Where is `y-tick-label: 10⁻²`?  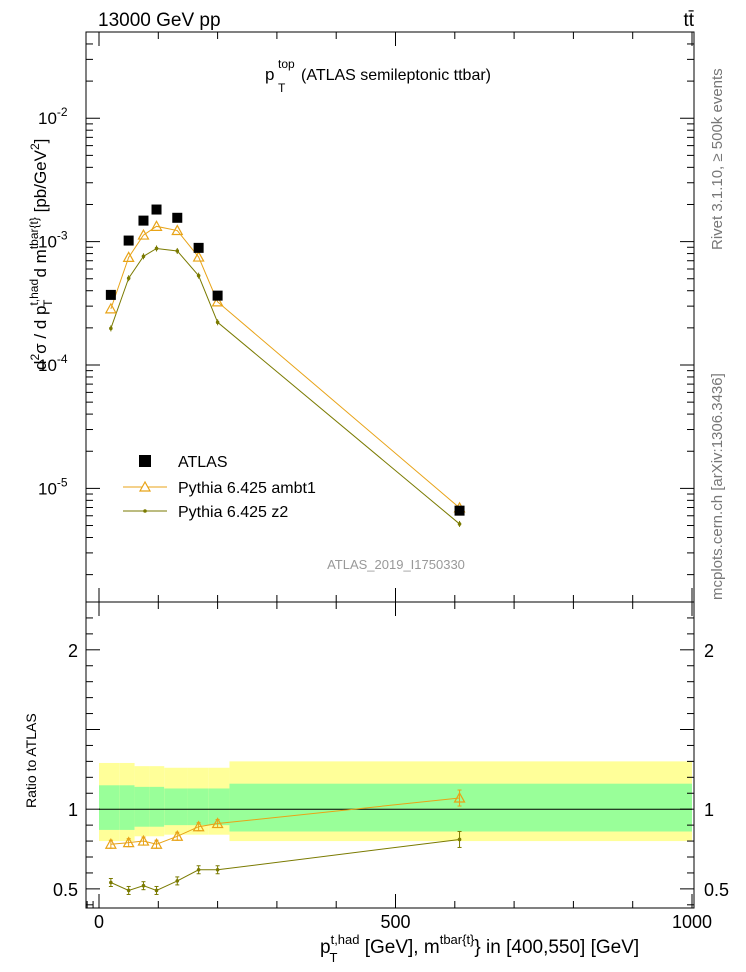 y-tick-label: 10⁻² is located at coordinates (53, 116).